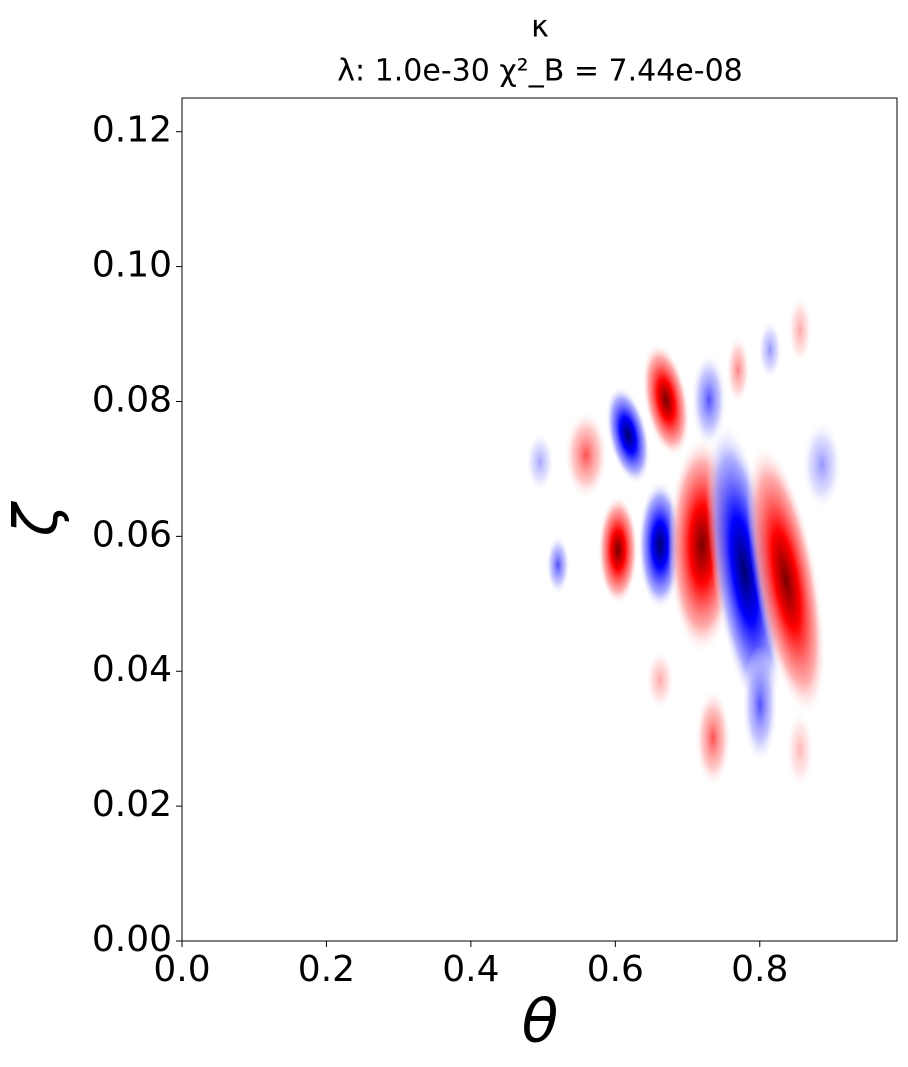  Describe the element at coordinates (132, 669) in the screenshot. I see `y-tick-label: 0.04` at that location.